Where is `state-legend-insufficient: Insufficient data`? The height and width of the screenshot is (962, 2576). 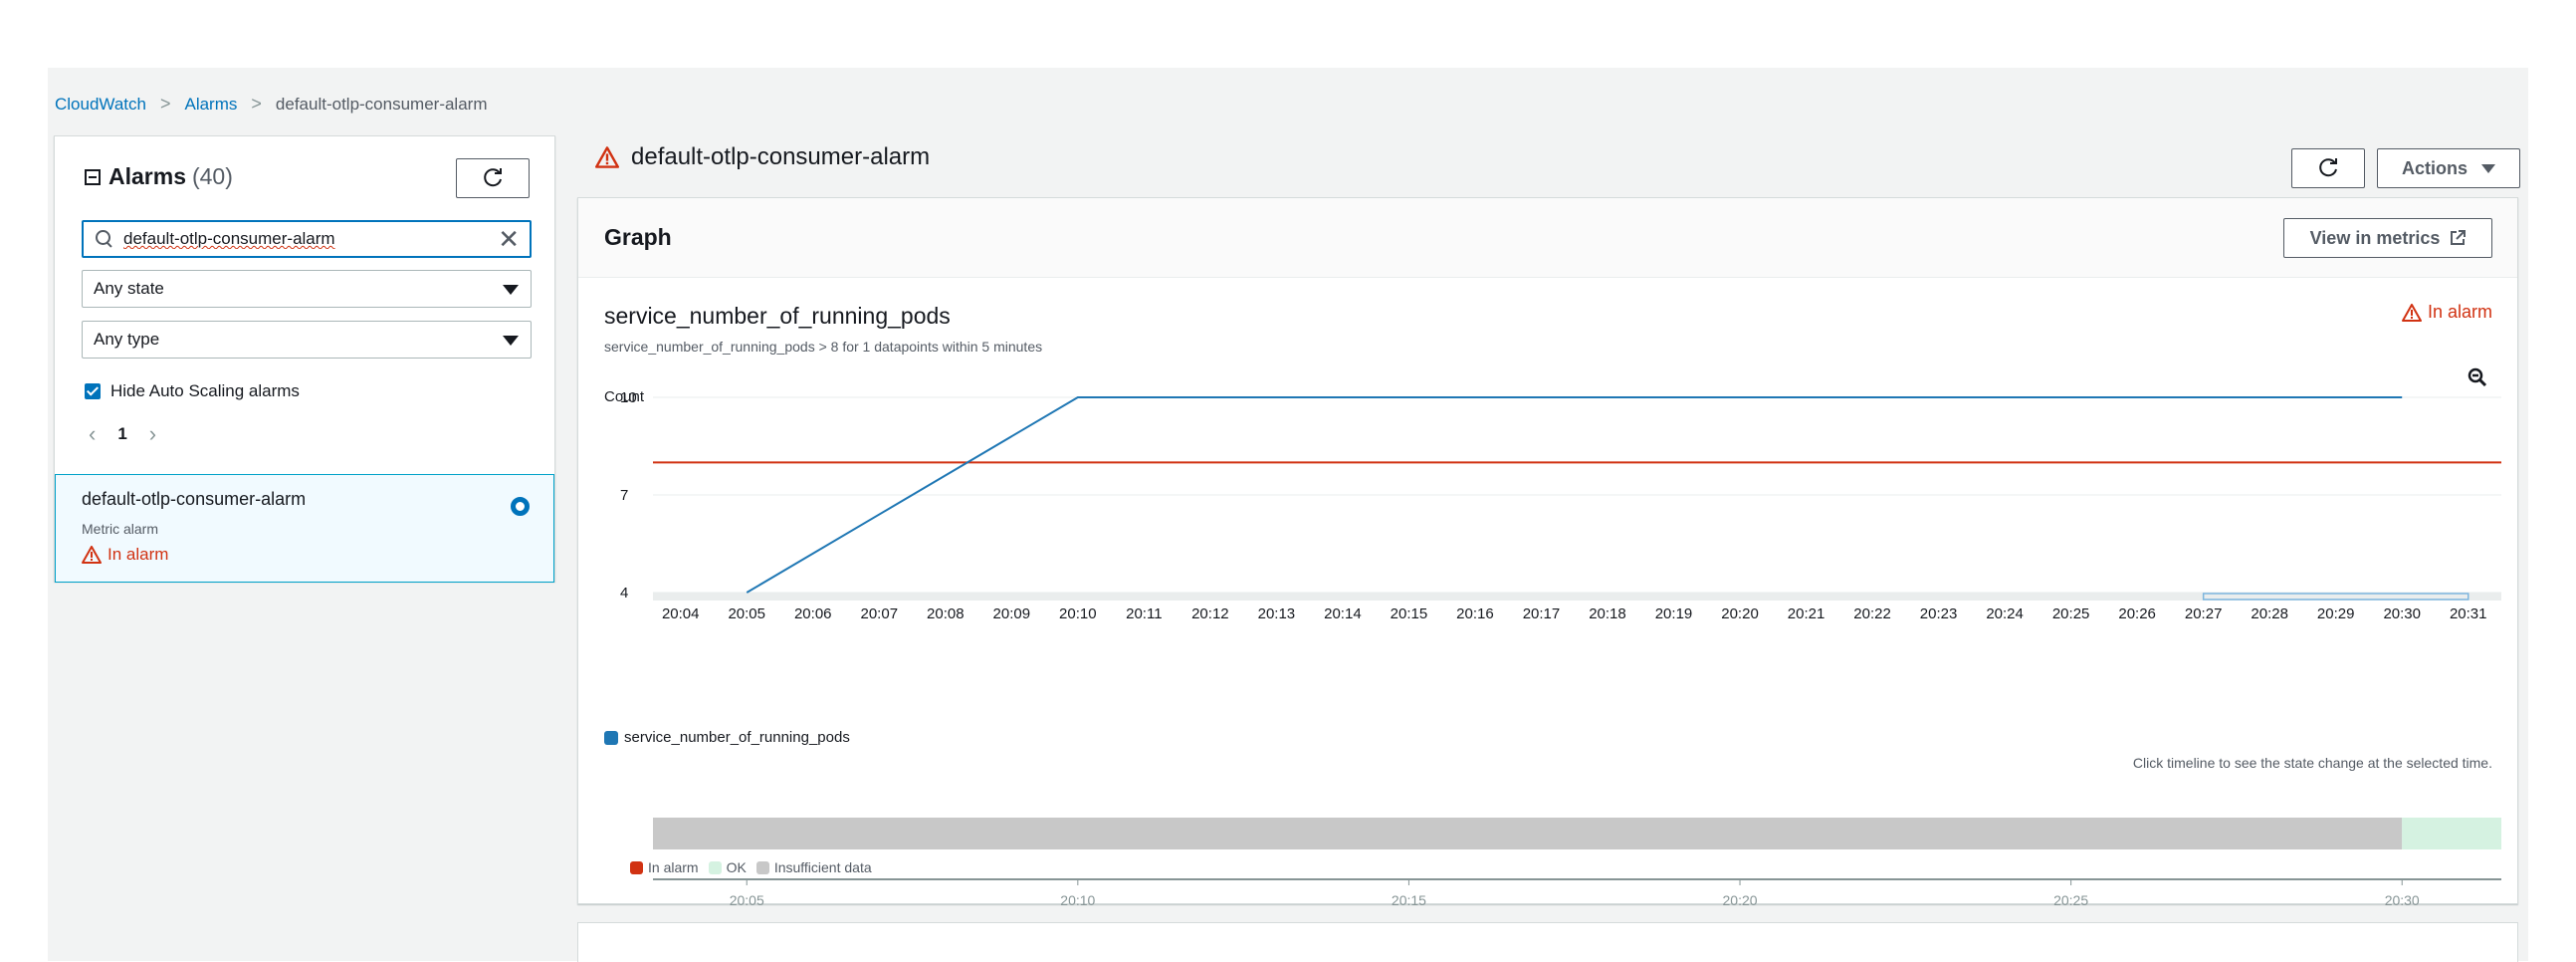
state-legend-insufficient: Insufficient data is located at coordinates (813, 867).